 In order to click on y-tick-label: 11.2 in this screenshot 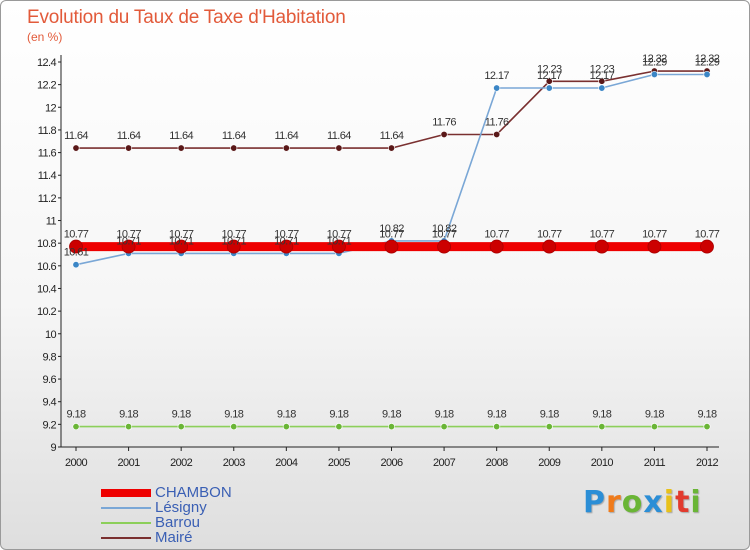, I will do `click(47, 199)`.